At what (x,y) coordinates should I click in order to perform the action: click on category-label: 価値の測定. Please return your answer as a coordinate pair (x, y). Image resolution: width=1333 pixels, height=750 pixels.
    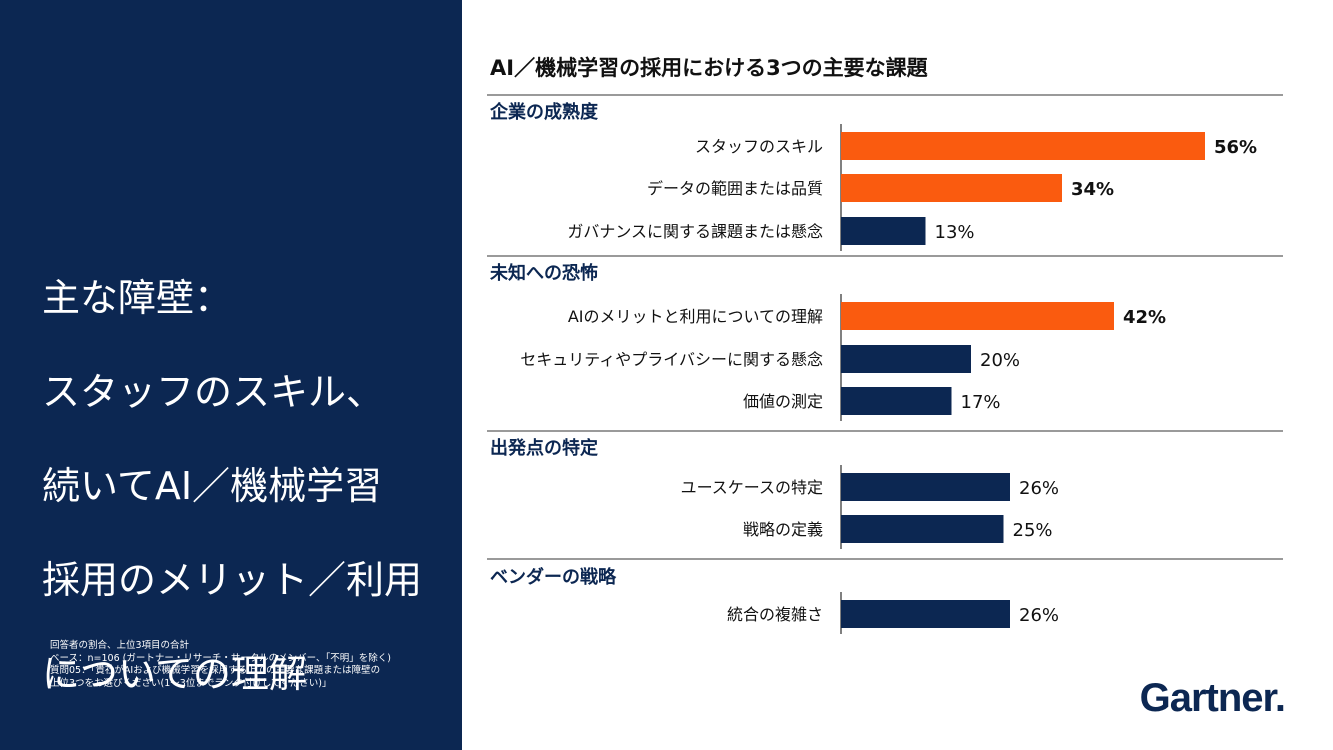
    Looking at the image, I should click on (783, 401).